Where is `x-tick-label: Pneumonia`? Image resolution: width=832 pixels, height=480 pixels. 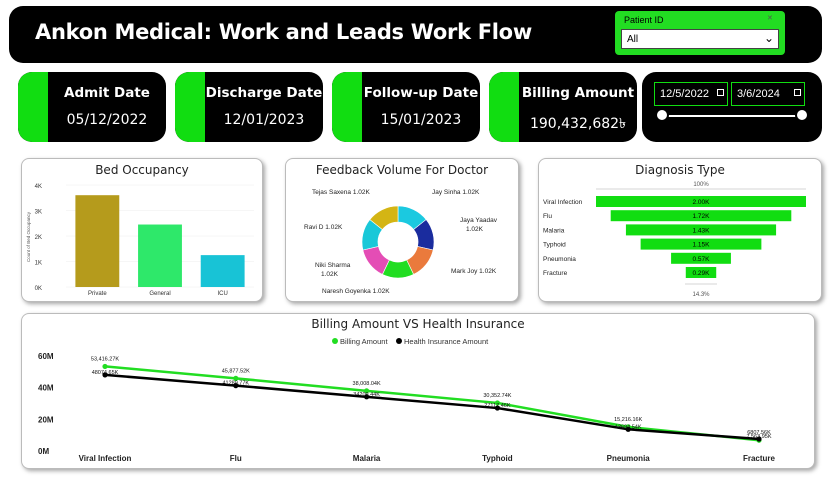
x-tick-label: Pneumonia is located at coordinates (629, 458).